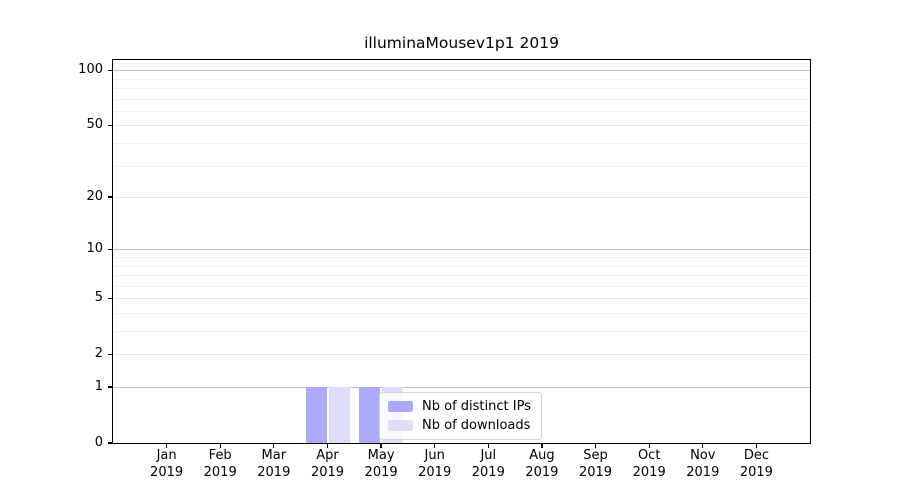 The height and width of the screenshot is (500, 900). I want to click on legend-swatch-distinct-ips, so click(400, 406).